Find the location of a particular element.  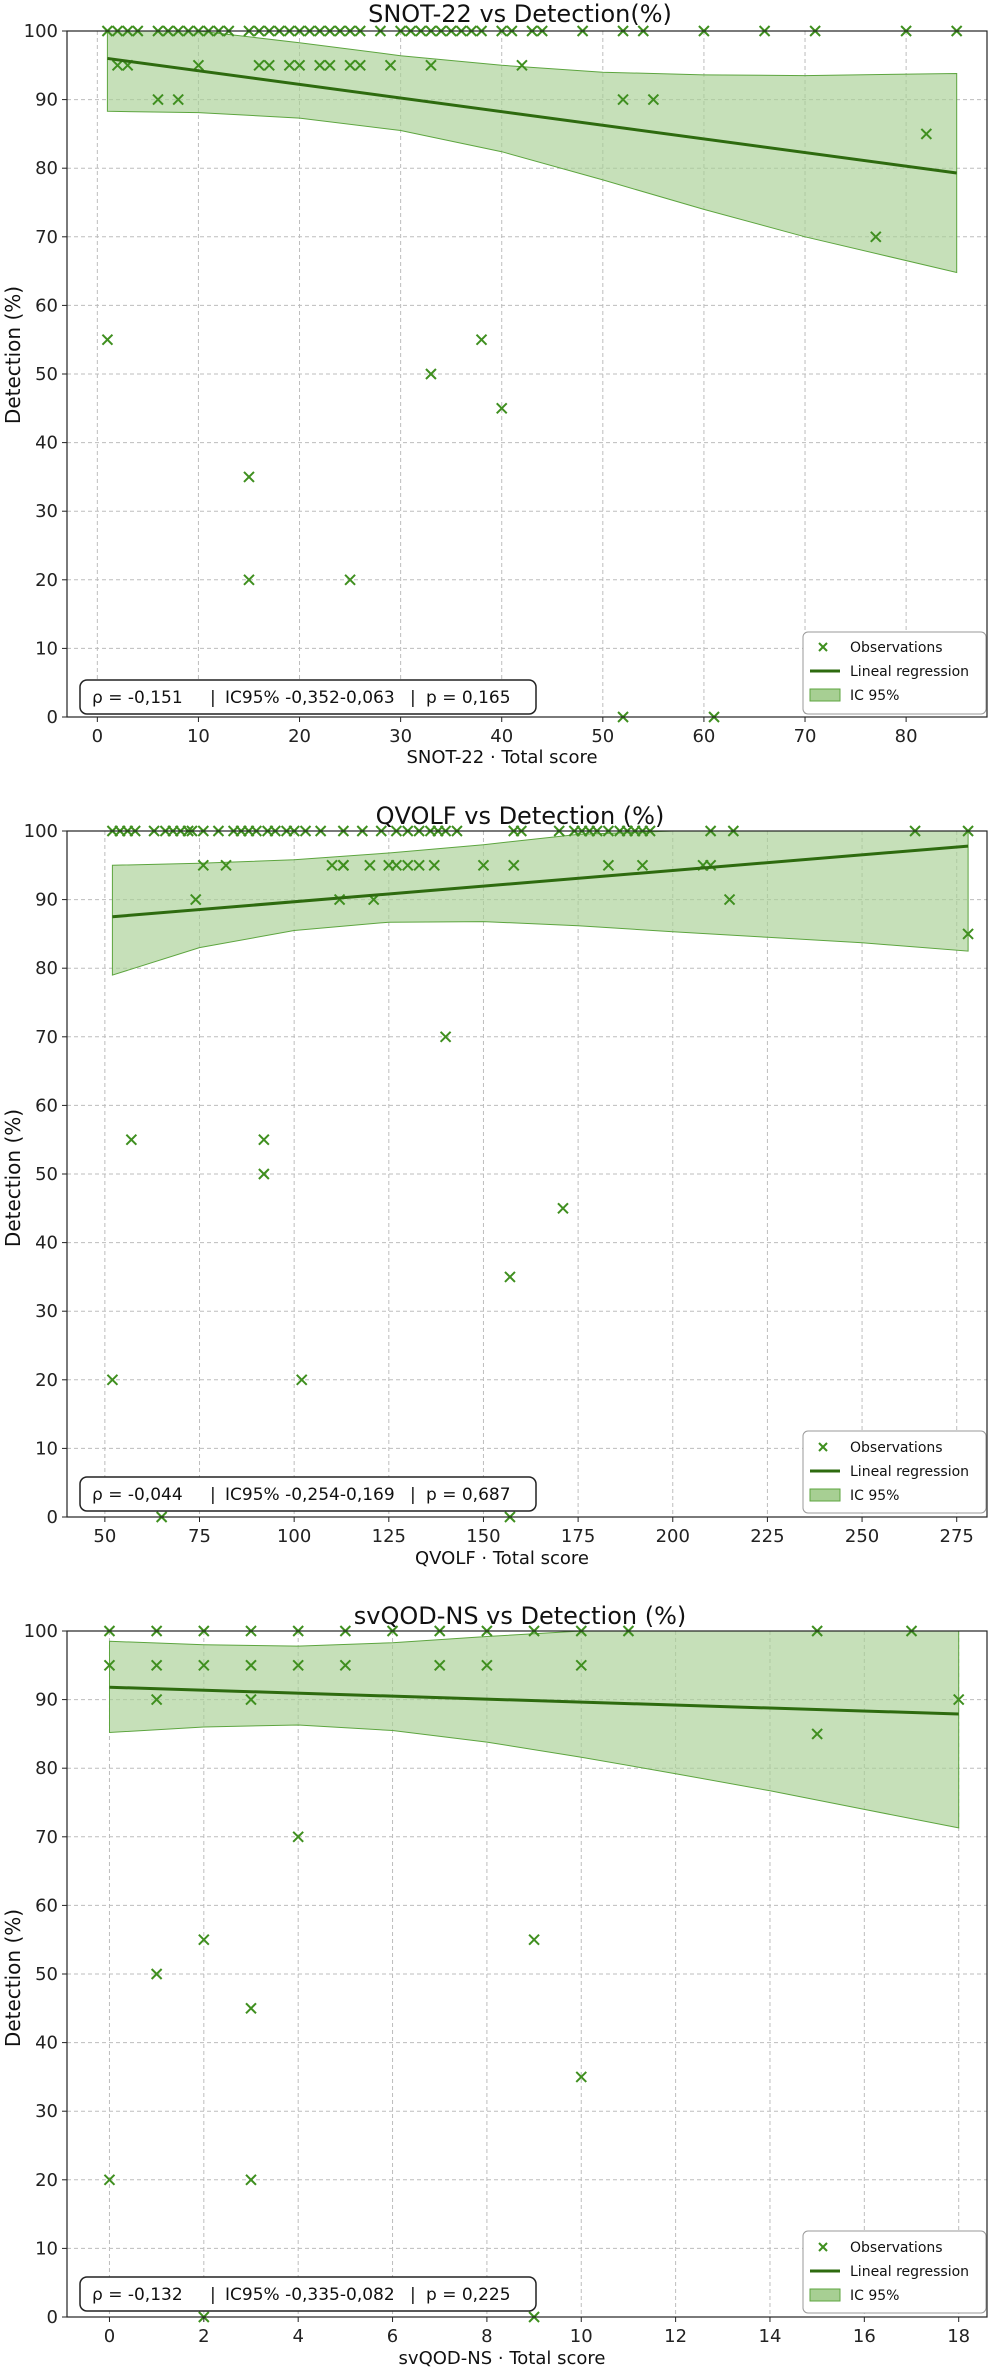

x-tick-label: 175 is located at coordinates (578, 1536).